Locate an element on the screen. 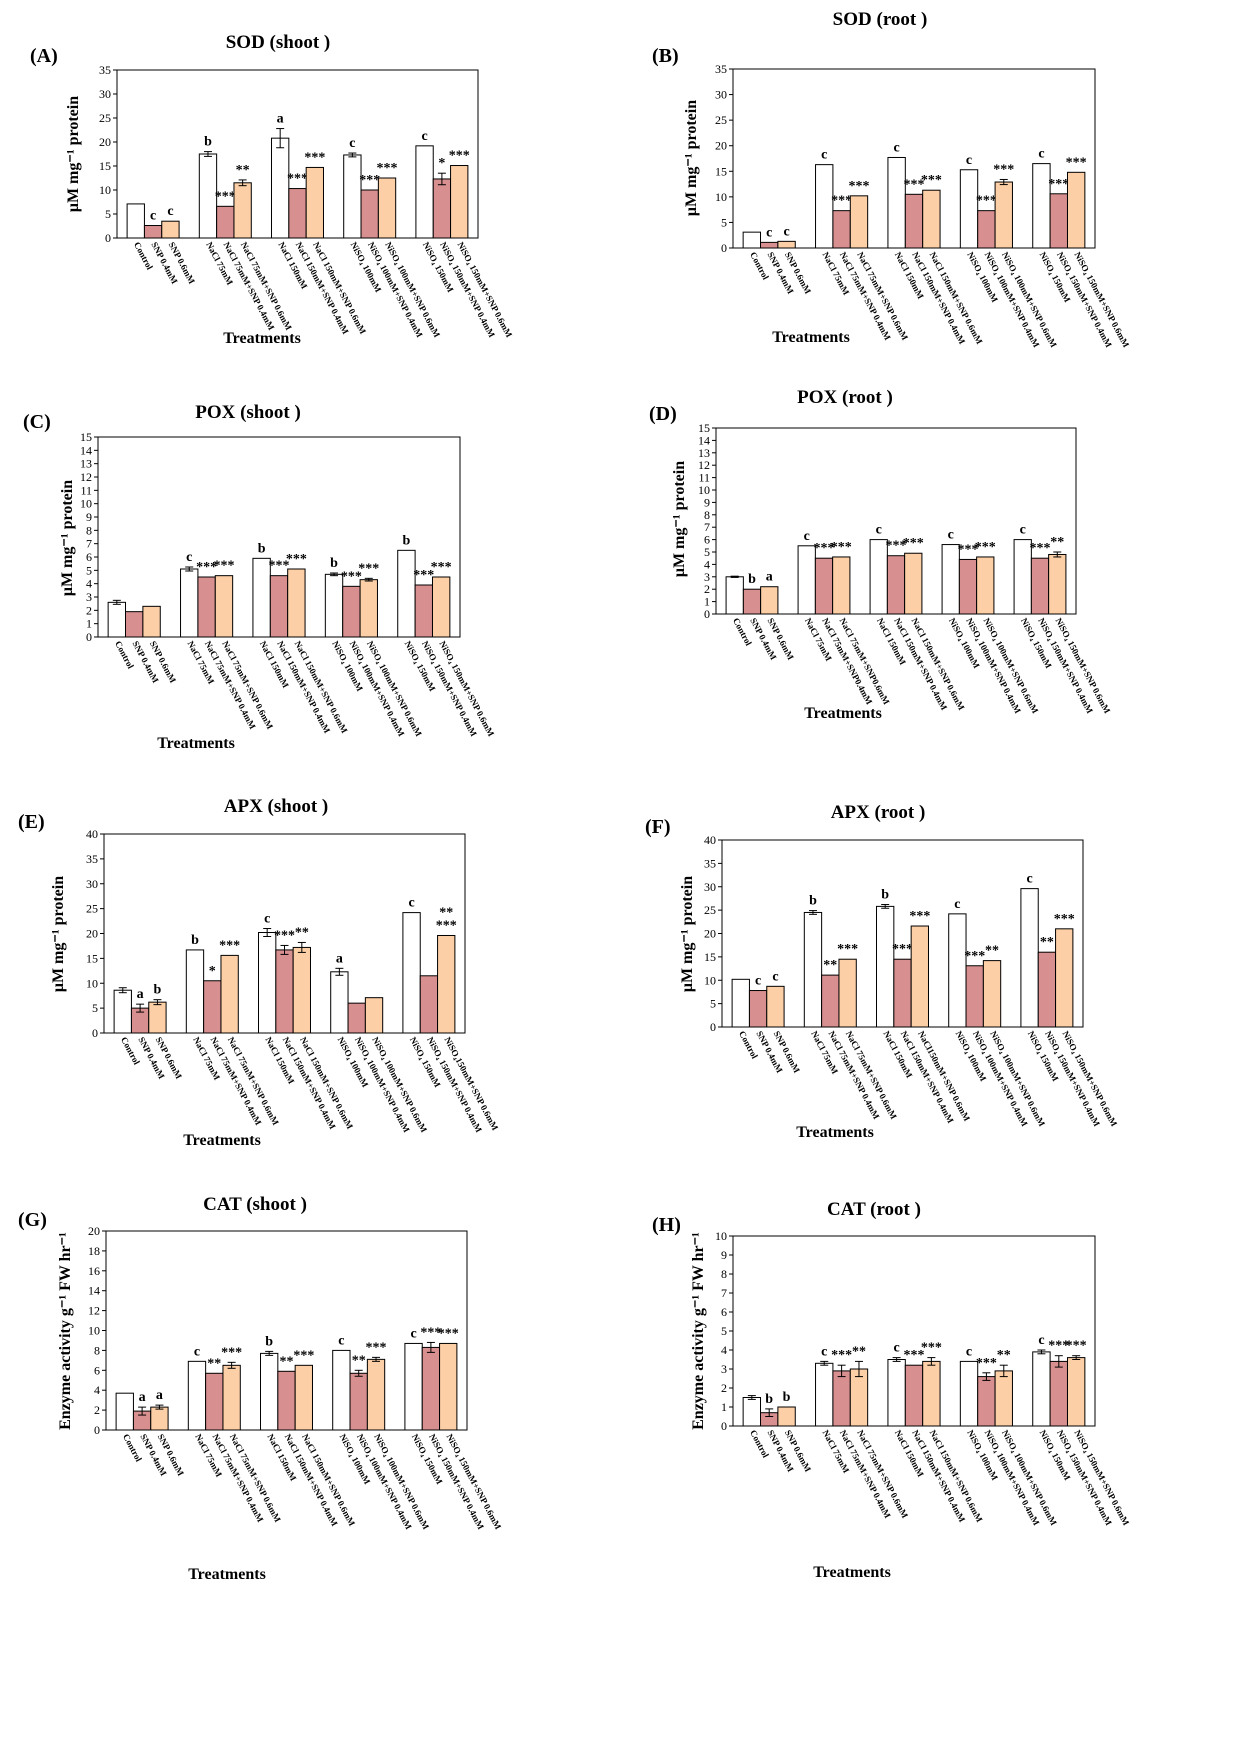 The image size is (1241, 1759). y-tick-label: 2 is located at coordinates (97, 1410).